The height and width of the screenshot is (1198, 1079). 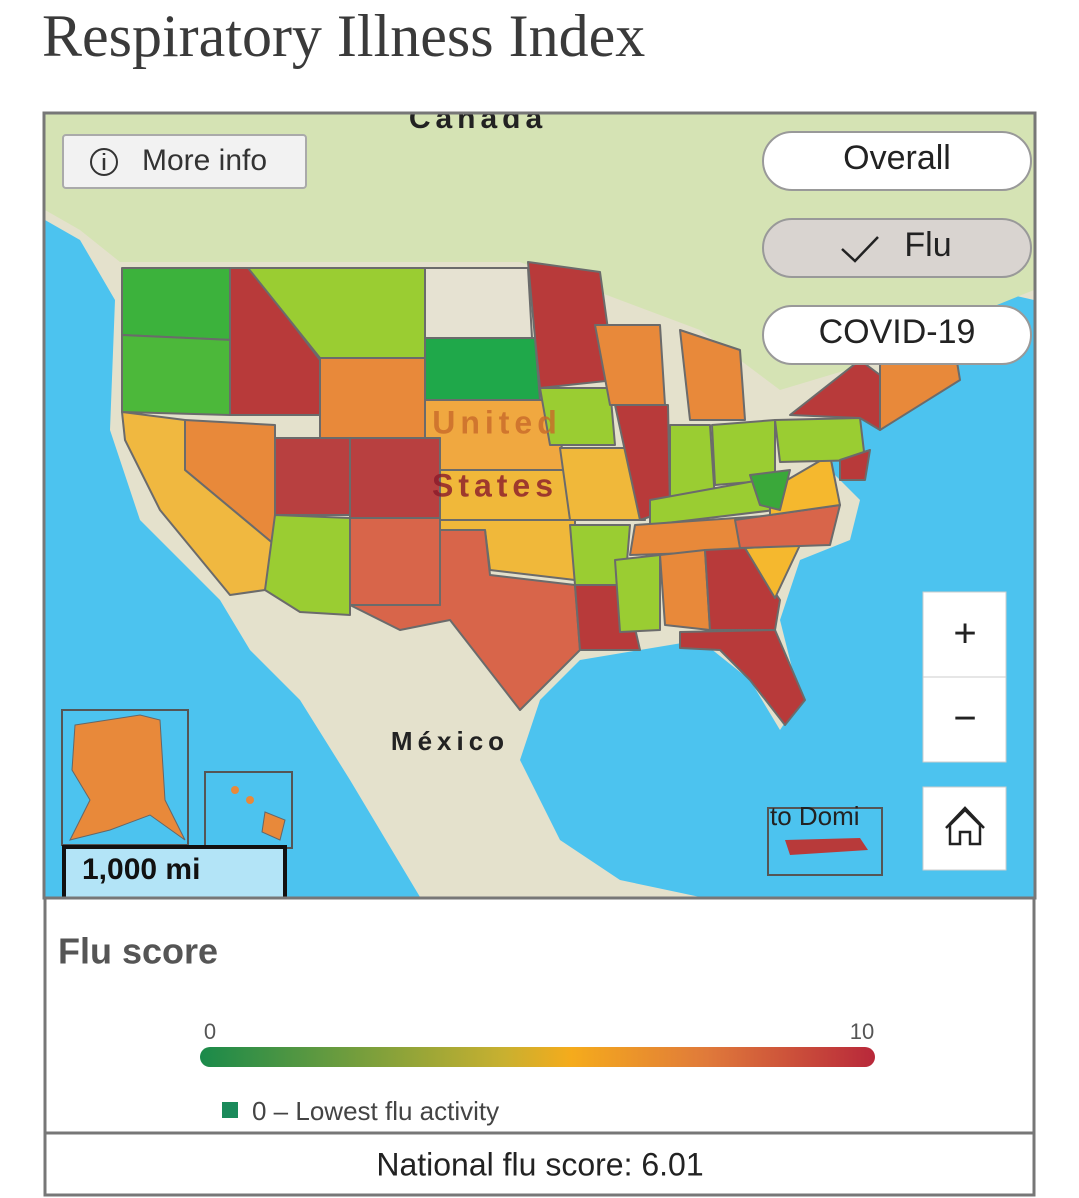 What do you see at coordinates (860, 249) in the screenshot?
I see `check-icon` at bounding box center [860, 249].